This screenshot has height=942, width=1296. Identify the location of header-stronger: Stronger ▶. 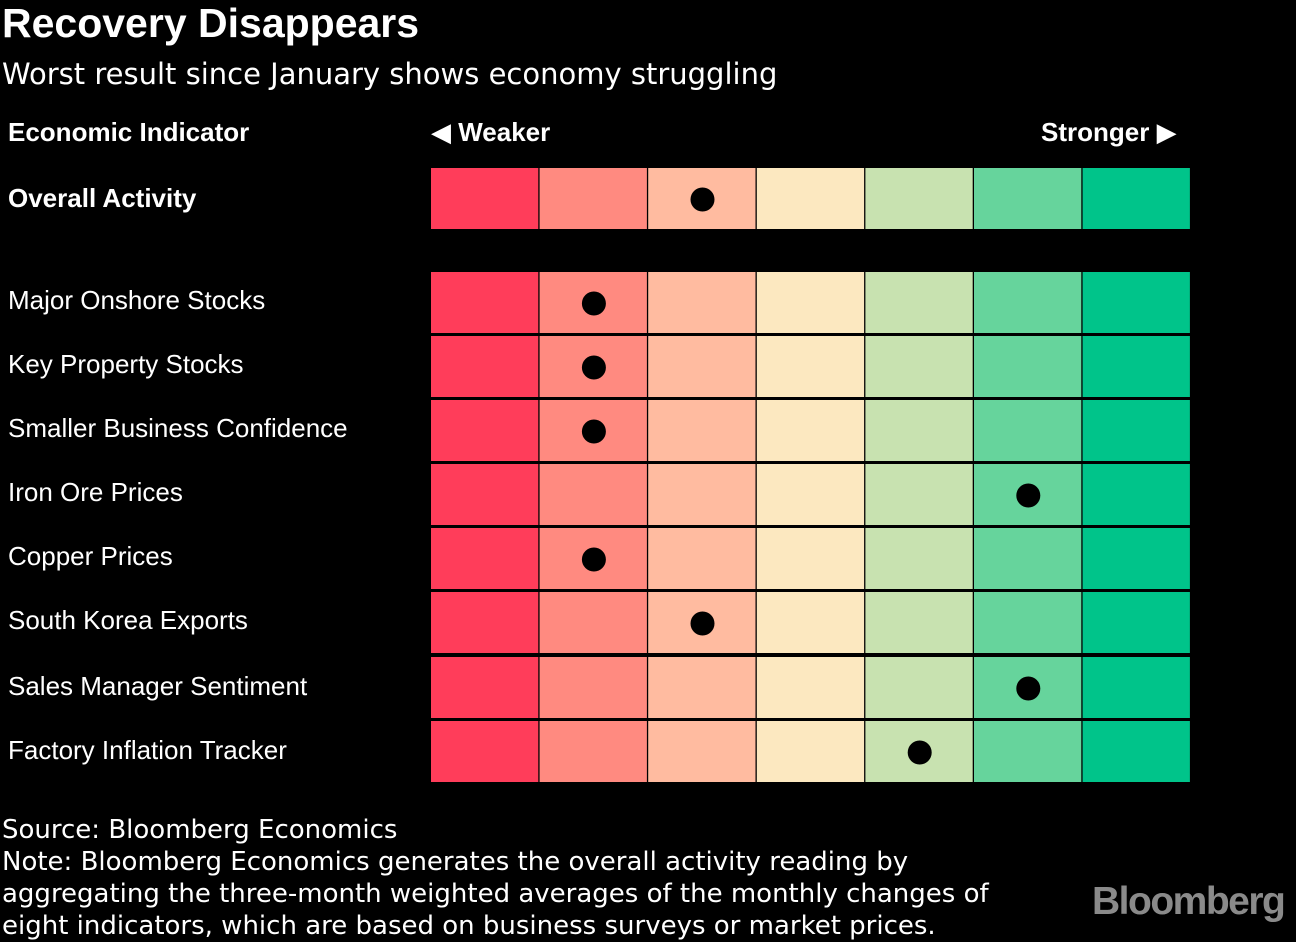
(1109, 132).